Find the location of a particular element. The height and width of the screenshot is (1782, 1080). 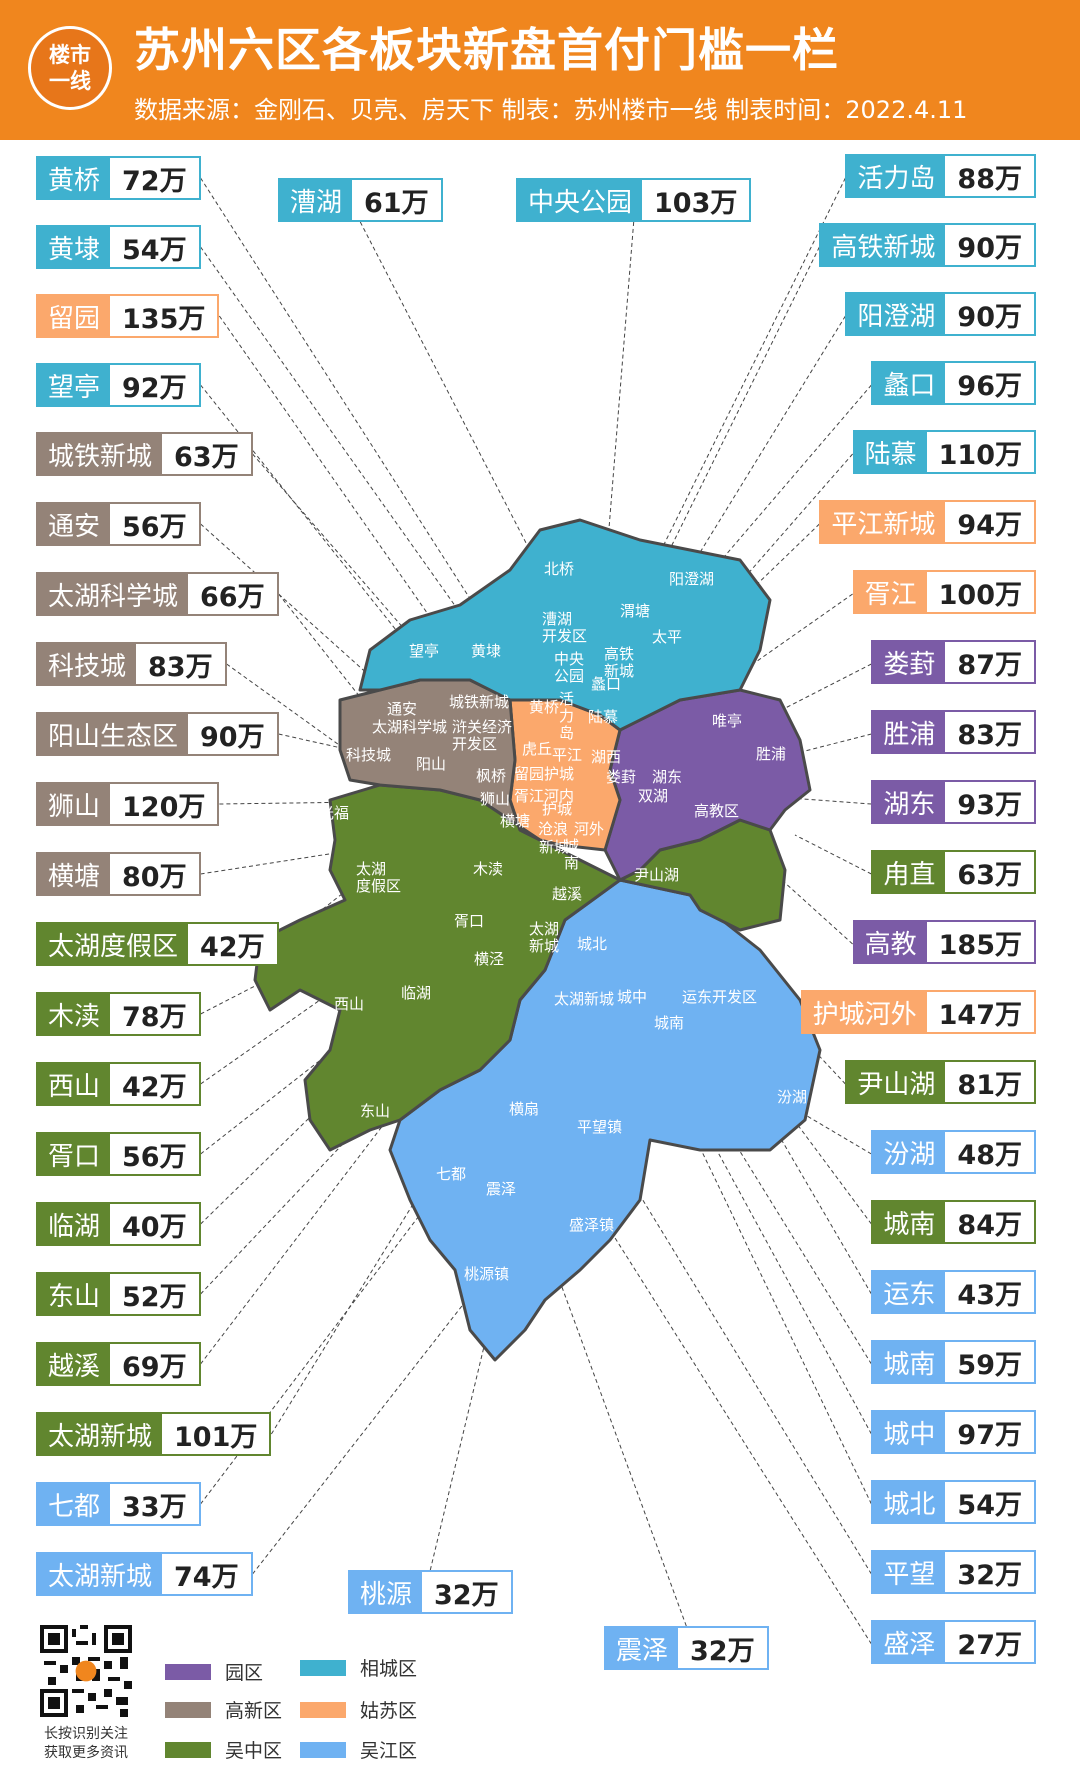

map-place-label: 湖西 is located at coordinates (606, 757).